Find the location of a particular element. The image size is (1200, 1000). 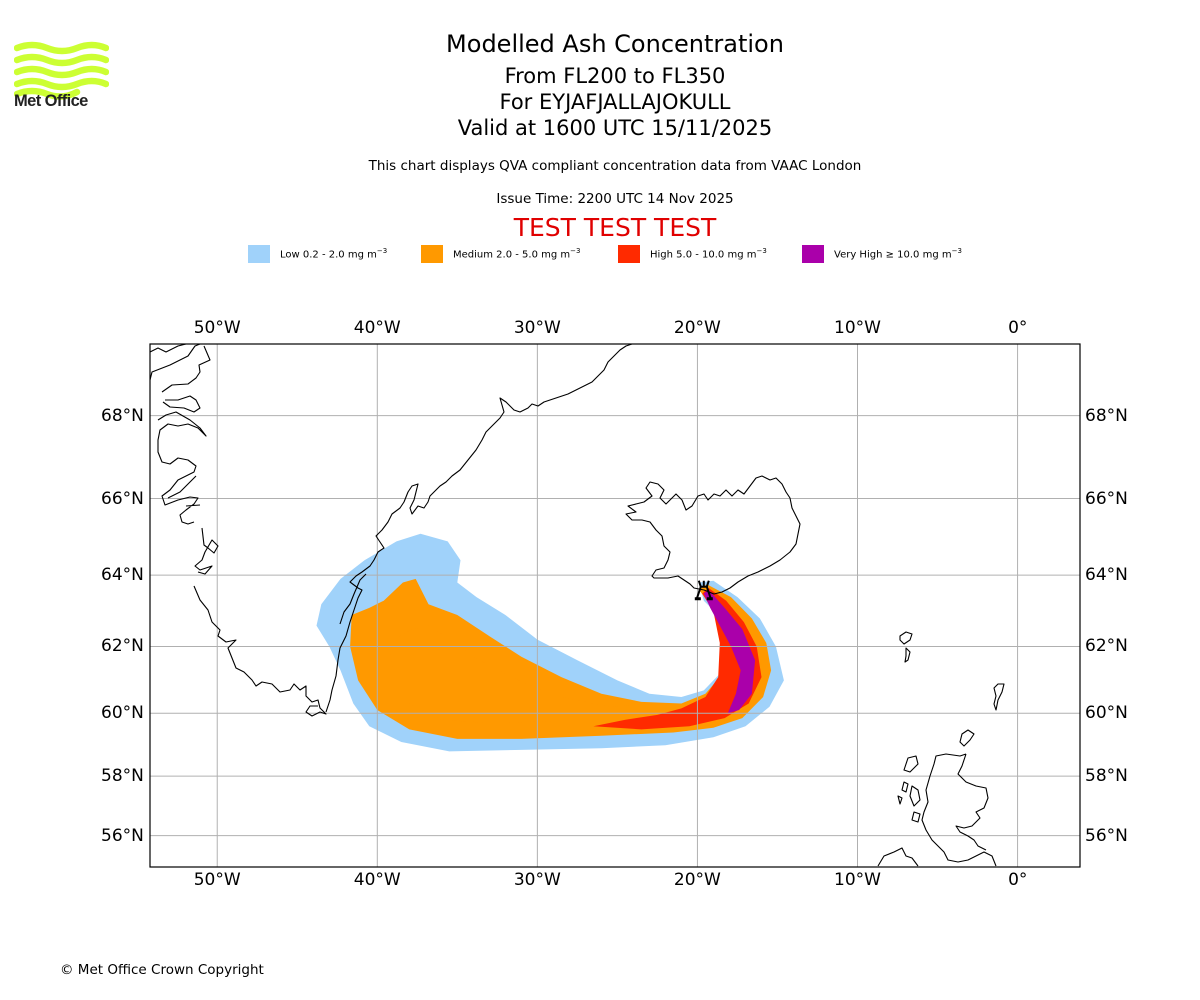

lat-tick-label-left: 62°N is located at coordinates (122, 646).